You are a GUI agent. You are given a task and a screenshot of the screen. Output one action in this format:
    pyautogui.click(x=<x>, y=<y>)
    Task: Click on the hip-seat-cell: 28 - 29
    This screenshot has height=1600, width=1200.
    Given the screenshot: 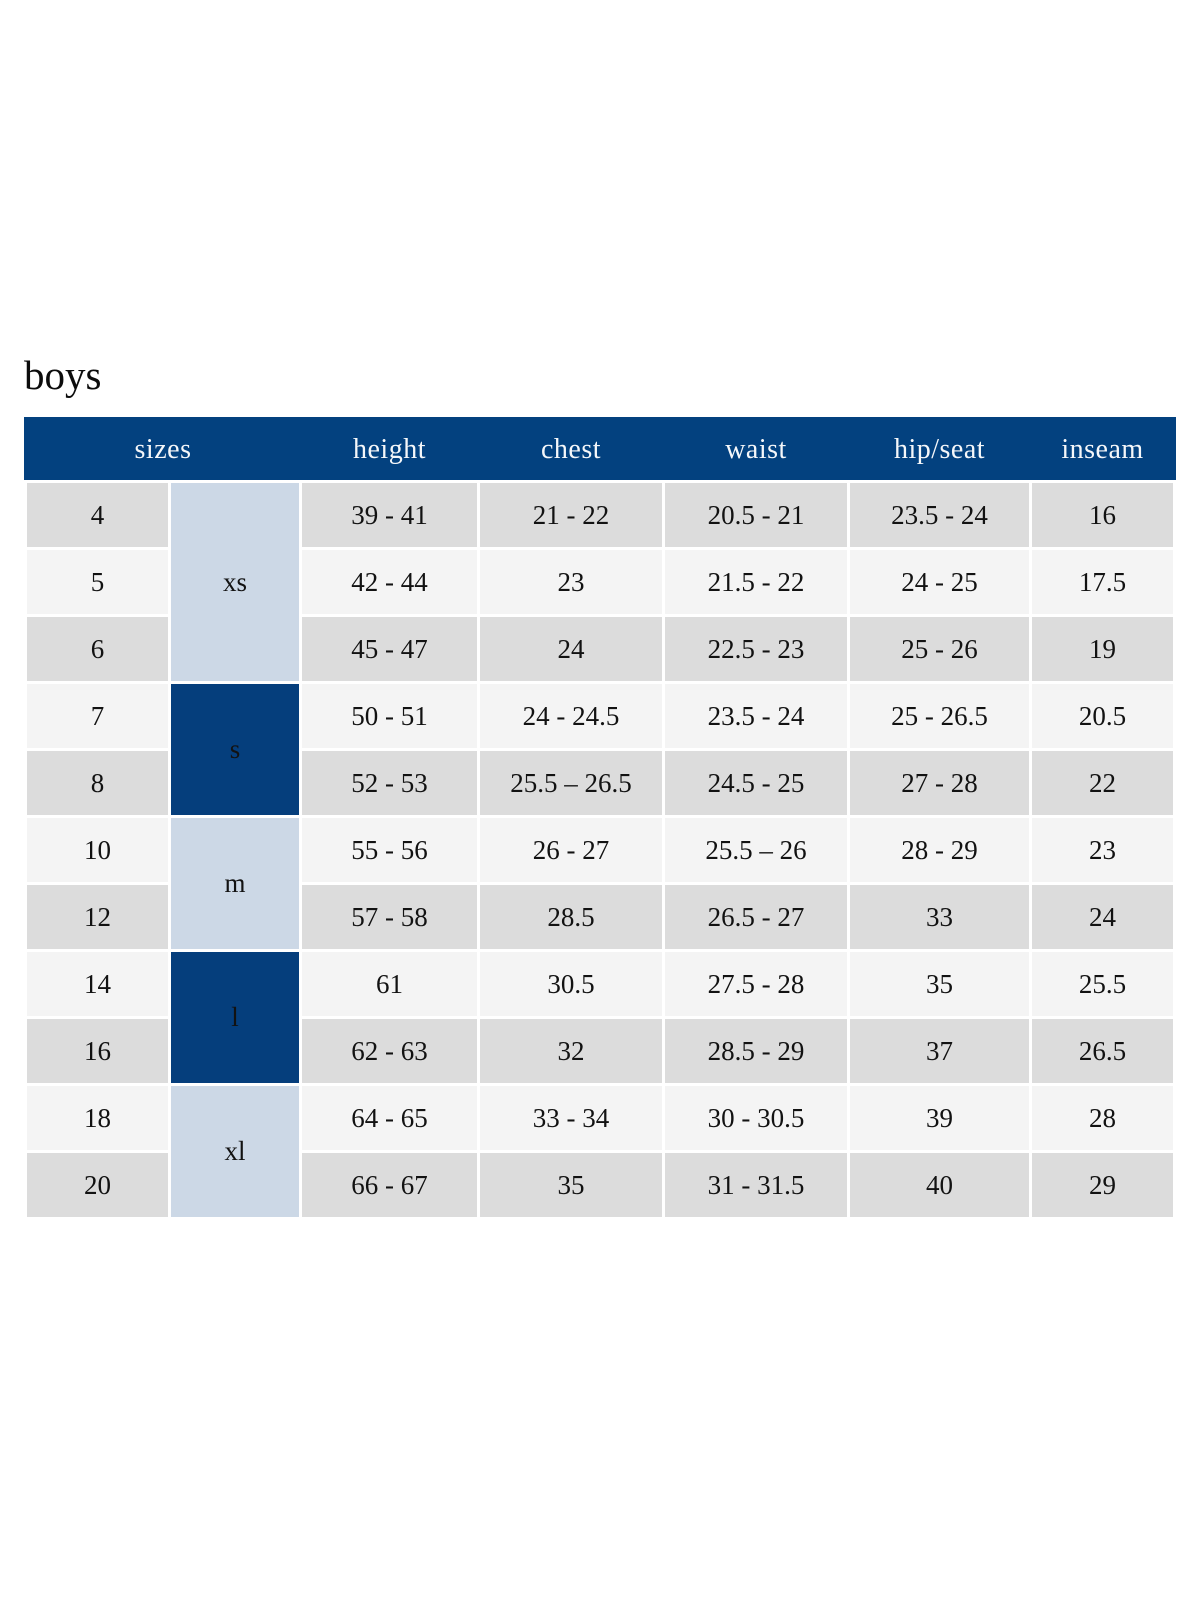 What is the action you would take?
    pyautogui.click(x=939, y=850)
    